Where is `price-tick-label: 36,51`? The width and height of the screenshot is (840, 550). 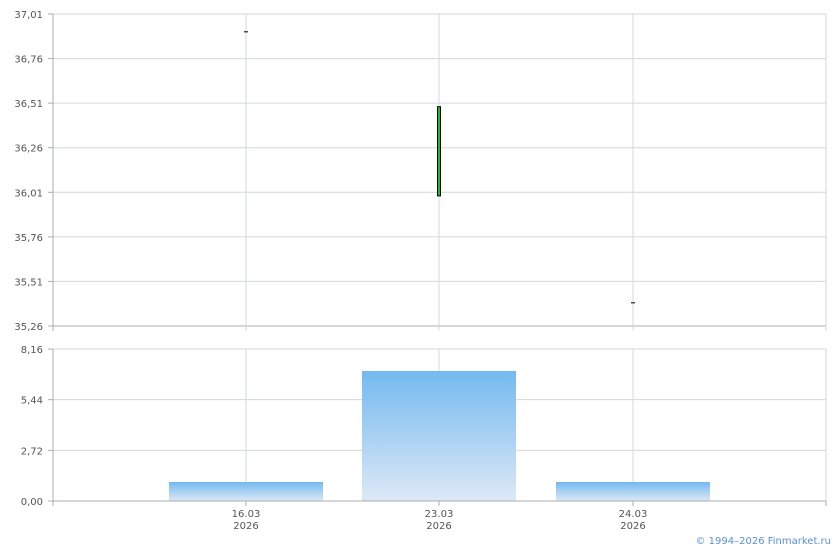 price-tick-label: 36,51 is located at coordinates (28, 104).